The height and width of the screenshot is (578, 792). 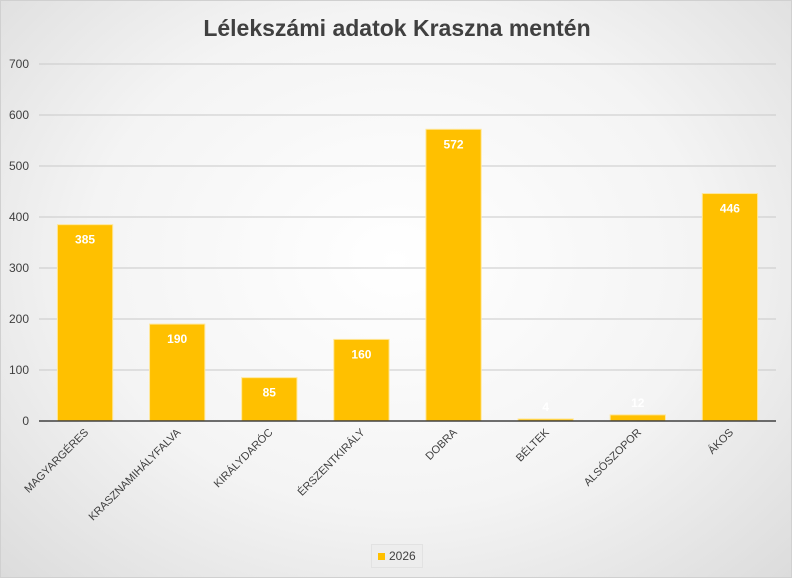 I want to click on x-tick-label: MAGYARGÉRES, so click(x=57, y=461).